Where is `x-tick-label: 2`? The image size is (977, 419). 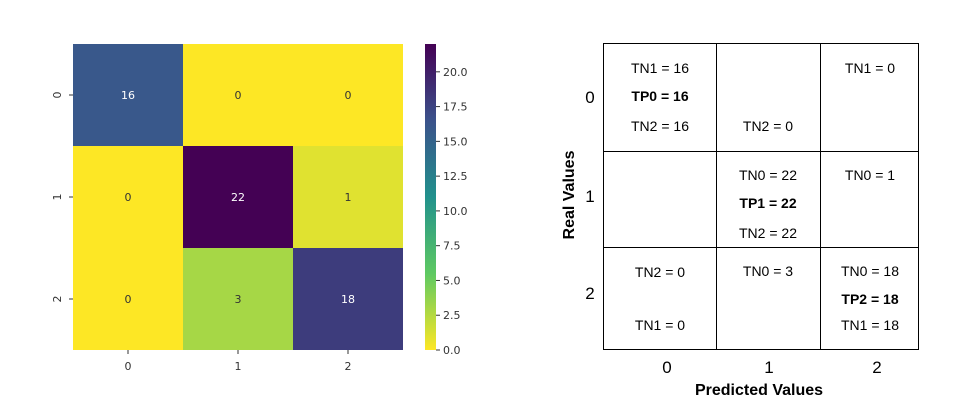 x-tick-label: 2 is located at coordinates (348, 366).